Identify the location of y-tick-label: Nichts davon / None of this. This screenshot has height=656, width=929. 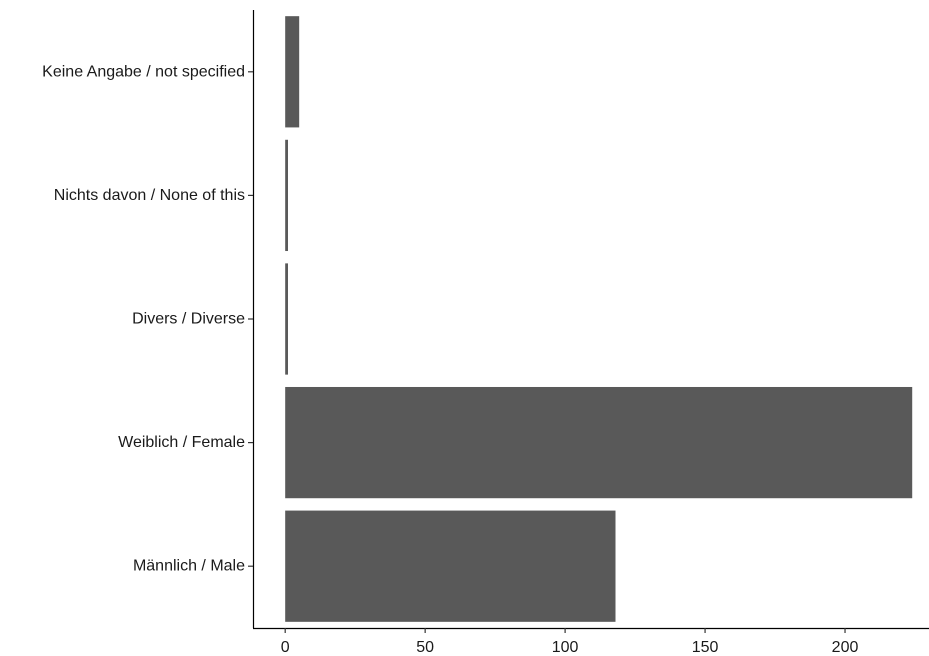
(149, 195).